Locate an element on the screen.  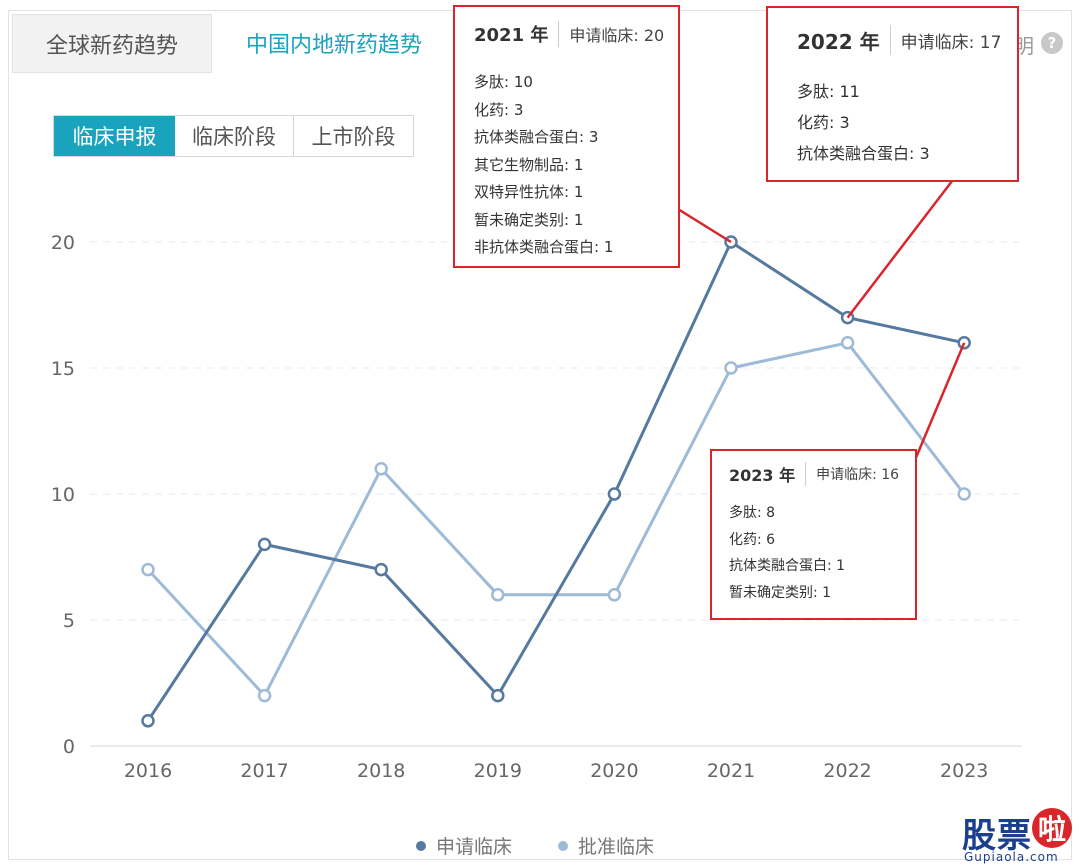
stage-segmented-control: 临床申报 临床阶段 上市阶段 is located at coordinates (233, 136).